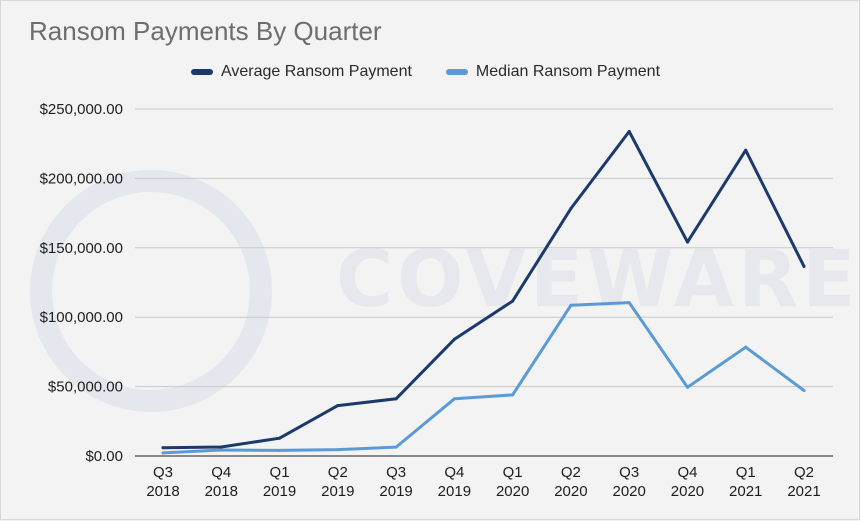 The width and height of the screenshot is (860, 521). I want to click on legend-swatch-average, so click(202, 72).